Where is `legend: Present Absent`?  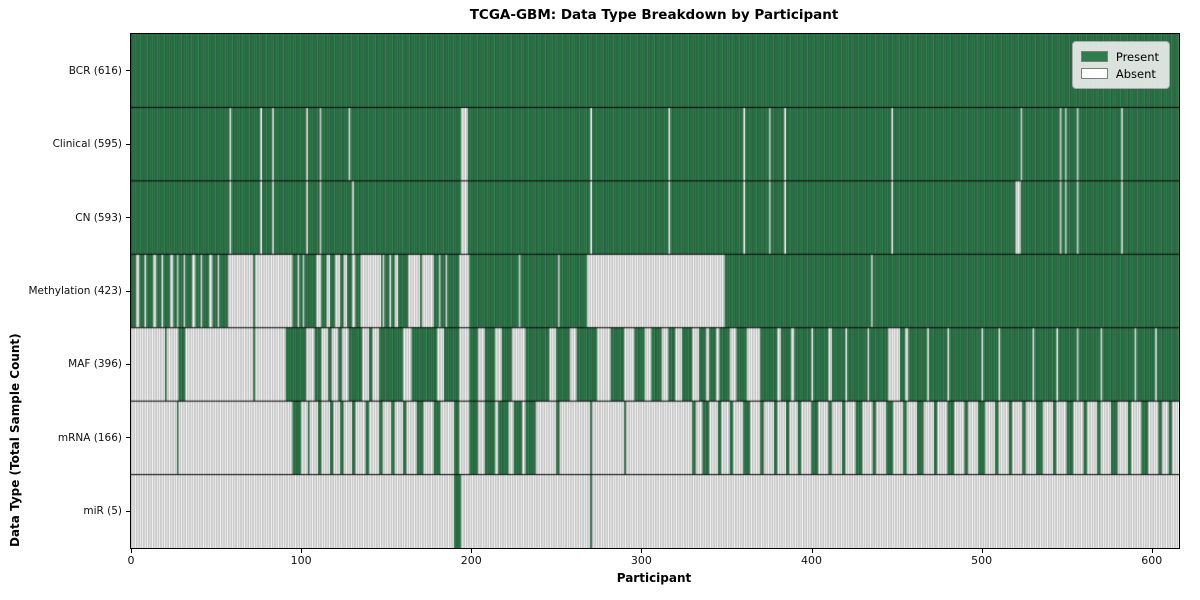
legend: Present Absent is located at coordinates (1120, 65).